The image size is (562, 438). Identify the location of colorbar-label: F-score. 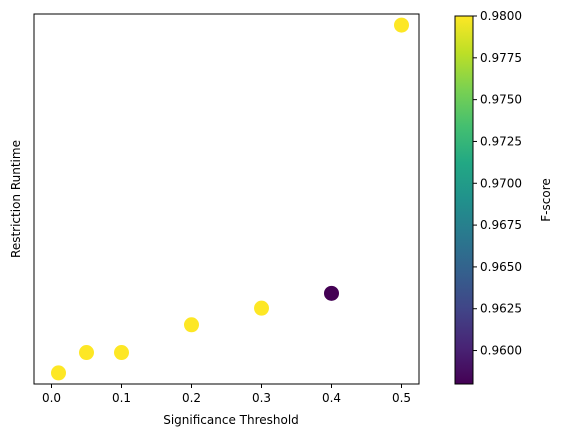
(546, 199).